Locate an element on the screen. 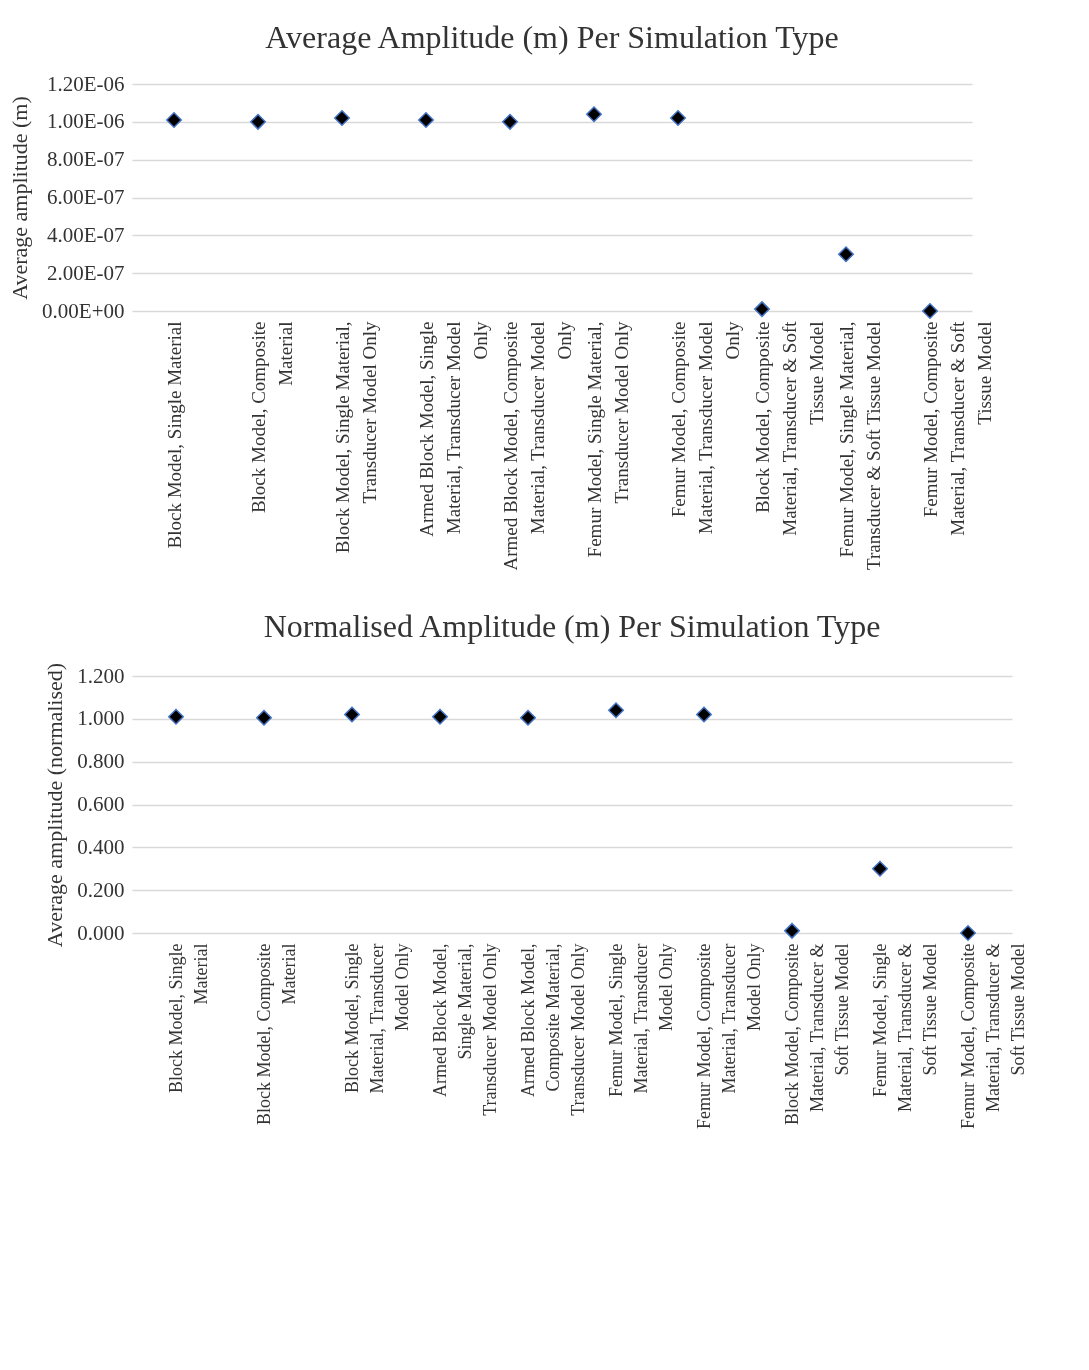 The height and width of the screenshot is (1370, 1089). chart-title: Normalised Amplitude (m) Per Simulation Type is located at coordinates (572, 626).